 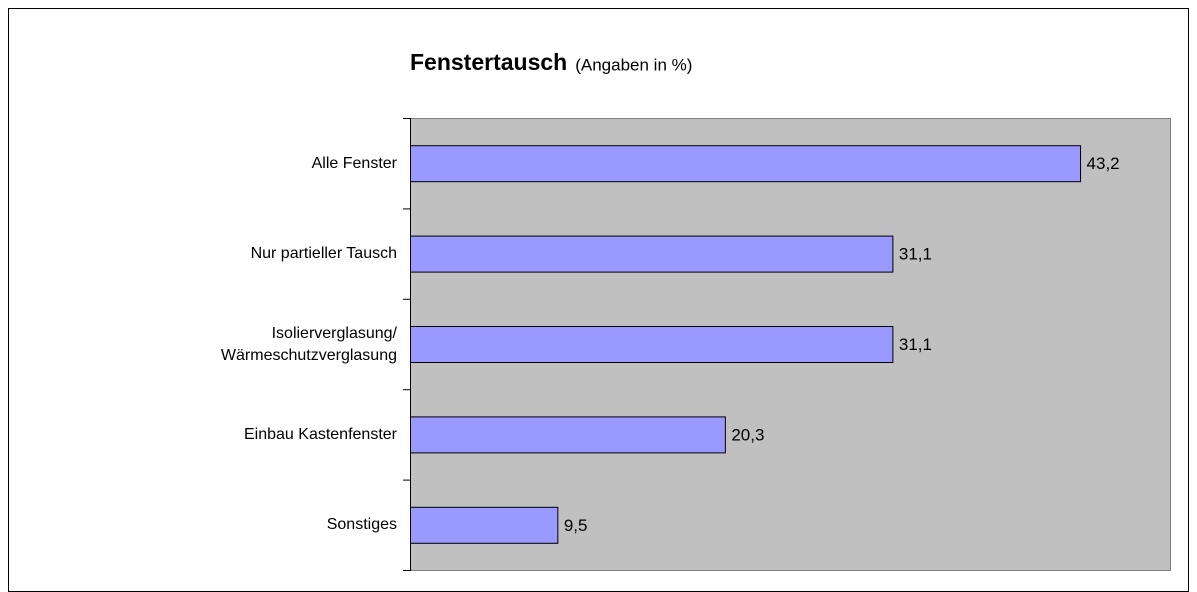 What do you see at coordinates (488, 62) in the screenshot?
I see `chart-title: Fenstertausch` at bounding box center [488, 62].